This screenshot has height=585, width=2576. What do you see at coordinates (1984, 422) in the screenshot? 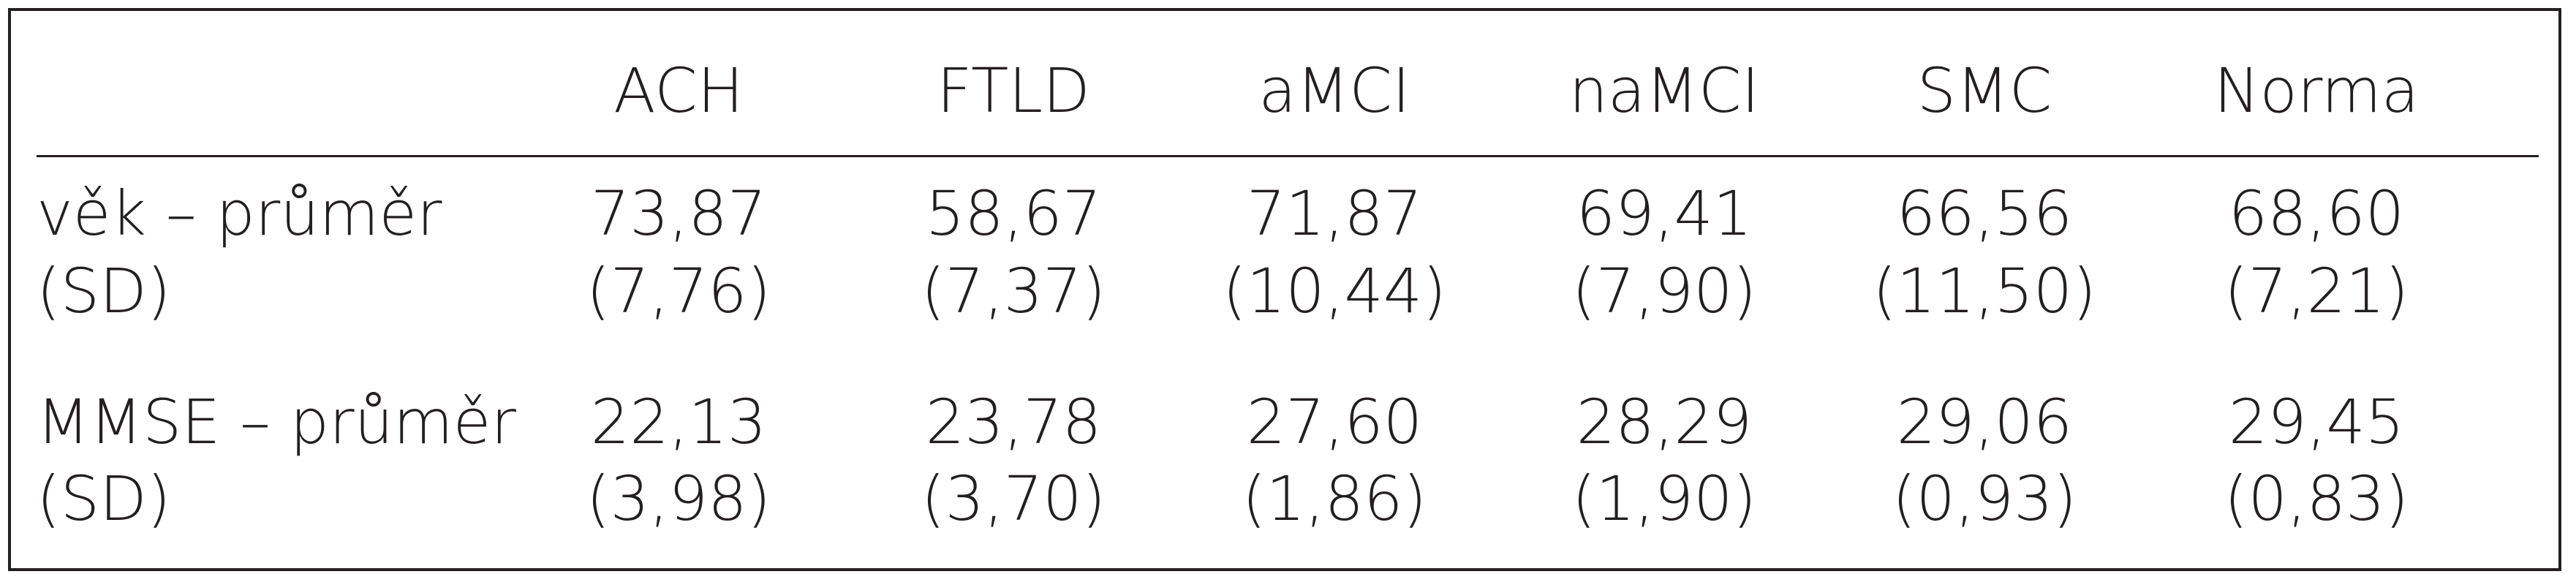
I see `cell-value: 29,06` at bounding box center [1984, 422].